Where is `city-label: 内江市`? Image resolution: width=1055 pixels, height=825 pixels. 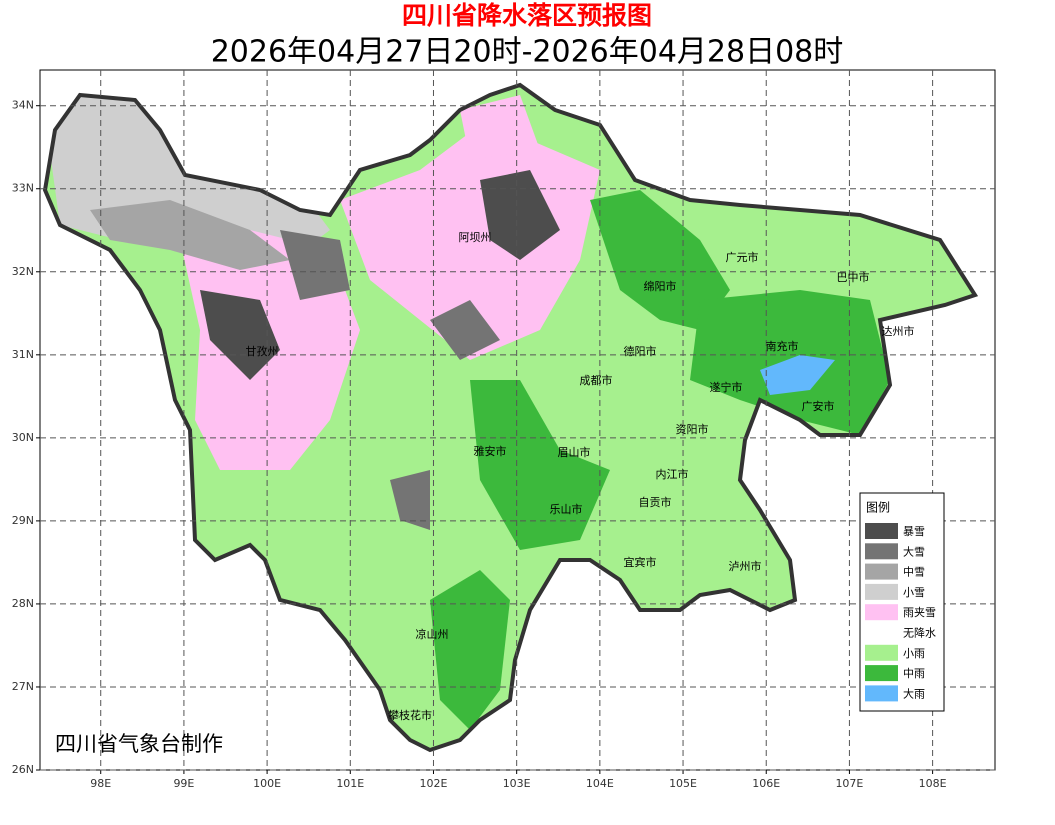 city-label: 内江市 is located at coordinates (672, 474).